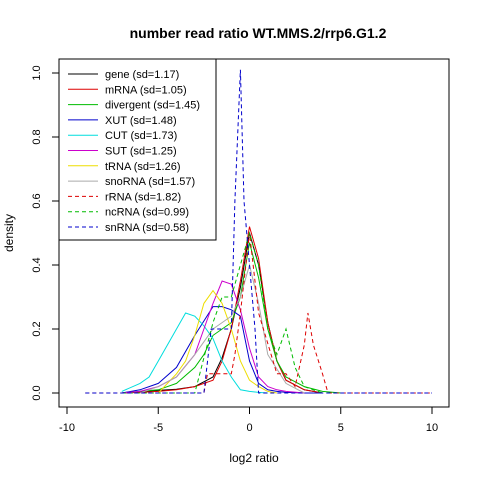 The height and width of the screenshot is (480, 480). Describe the element at coordinates (9, 233) in the screenshot. I see `y-axis-label: density` at that location.